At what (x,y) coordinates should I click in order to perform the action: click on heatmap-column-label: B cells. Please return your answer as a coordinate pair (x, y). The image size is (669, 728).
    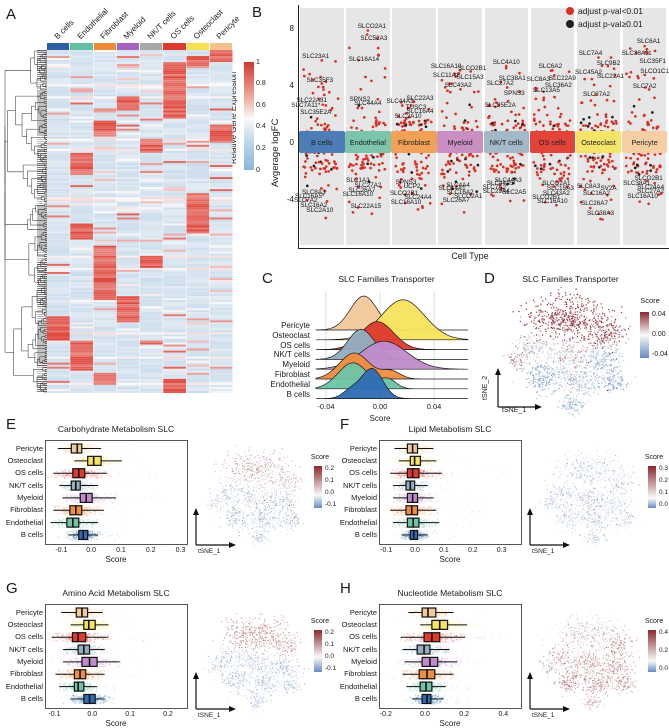
    Looking at the image, I should click on (64, 29).